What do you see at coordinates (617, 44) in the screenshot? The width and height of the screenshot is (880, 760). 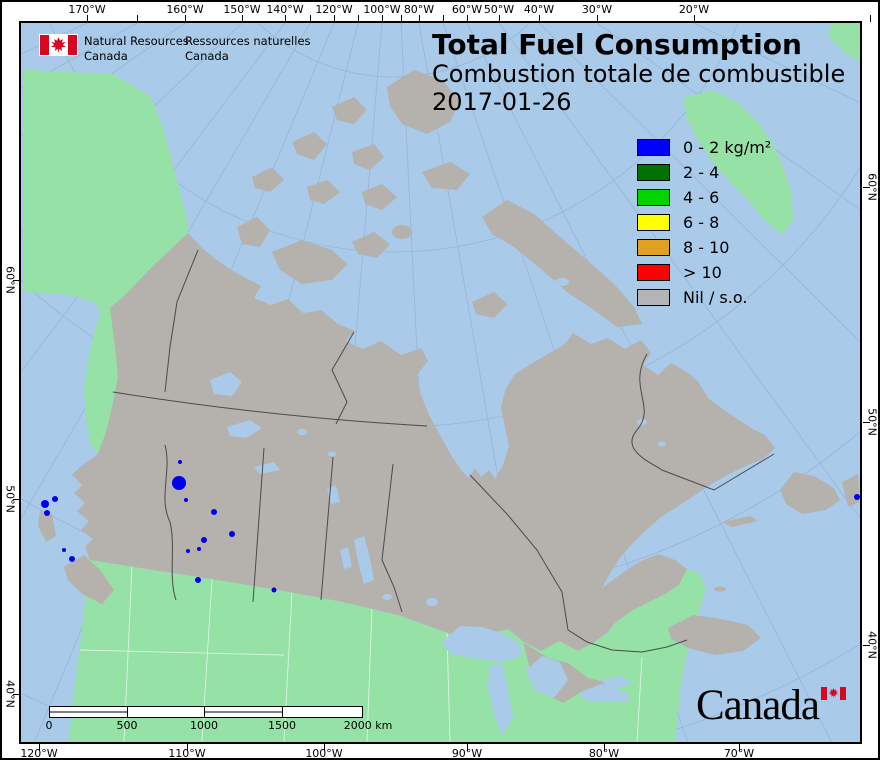 I see `map-title-en: Total Fuel Consumption` at bounding box center [617, 44].